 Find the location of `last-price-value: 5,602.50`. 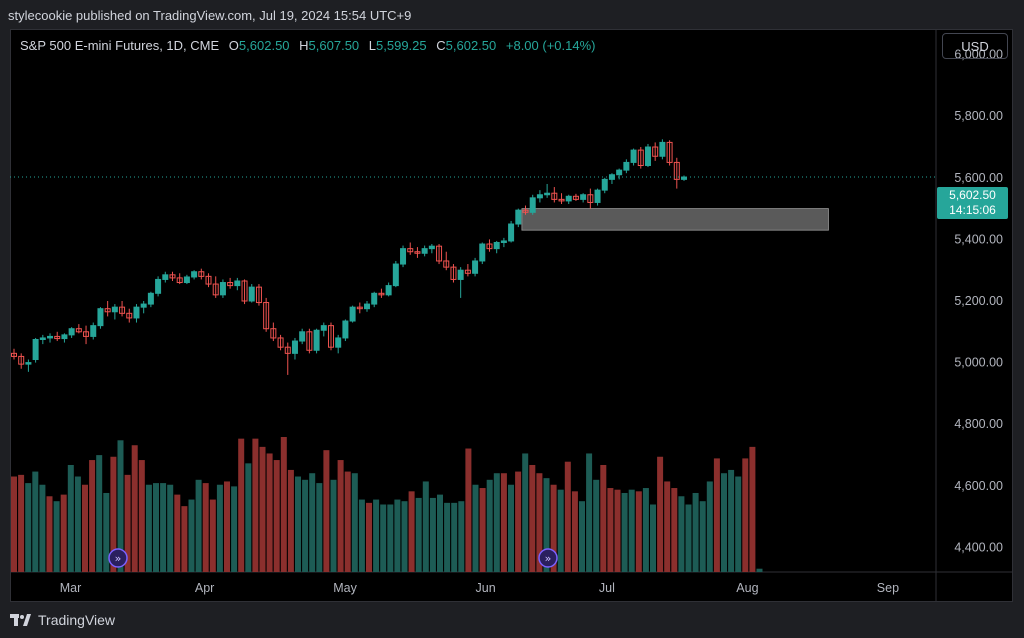

last-price-value: 5,602.50 is located at coordinates (972, 195).